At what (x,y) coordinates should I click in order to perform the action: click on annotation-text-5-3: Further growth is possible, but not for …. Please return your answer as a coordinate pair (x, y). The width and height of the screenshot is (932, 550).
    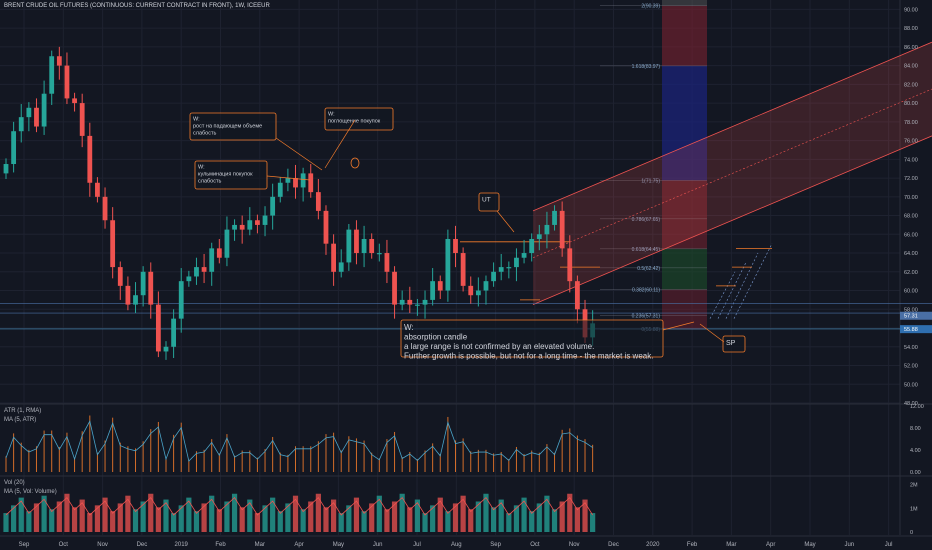
    Looking at the image, I should click on (528, 356).